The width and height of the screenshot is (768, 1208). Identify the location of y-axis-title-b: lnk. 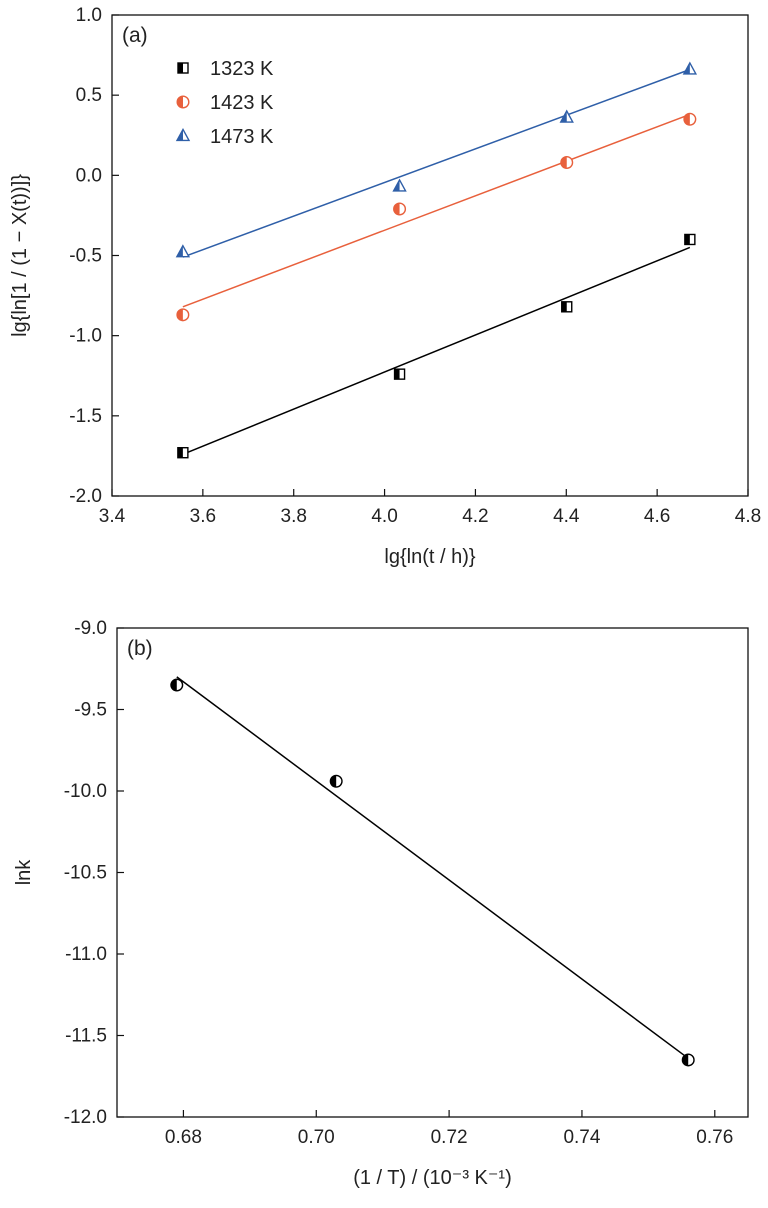
(24, 872).